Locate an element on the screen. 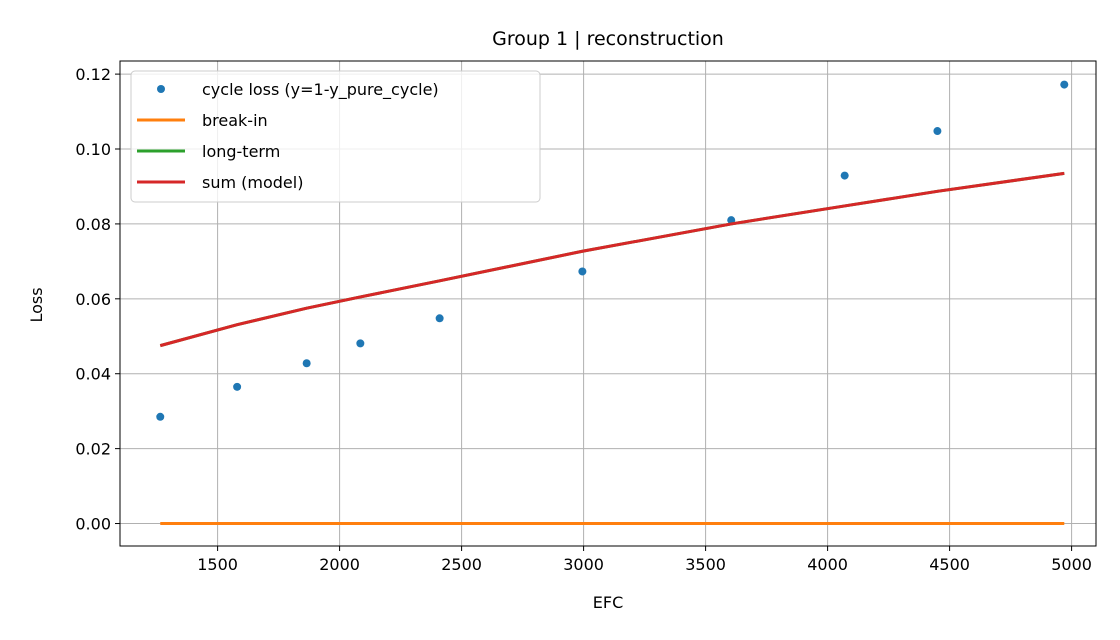  legend-label: break-in is located at coordinates (235, 120).